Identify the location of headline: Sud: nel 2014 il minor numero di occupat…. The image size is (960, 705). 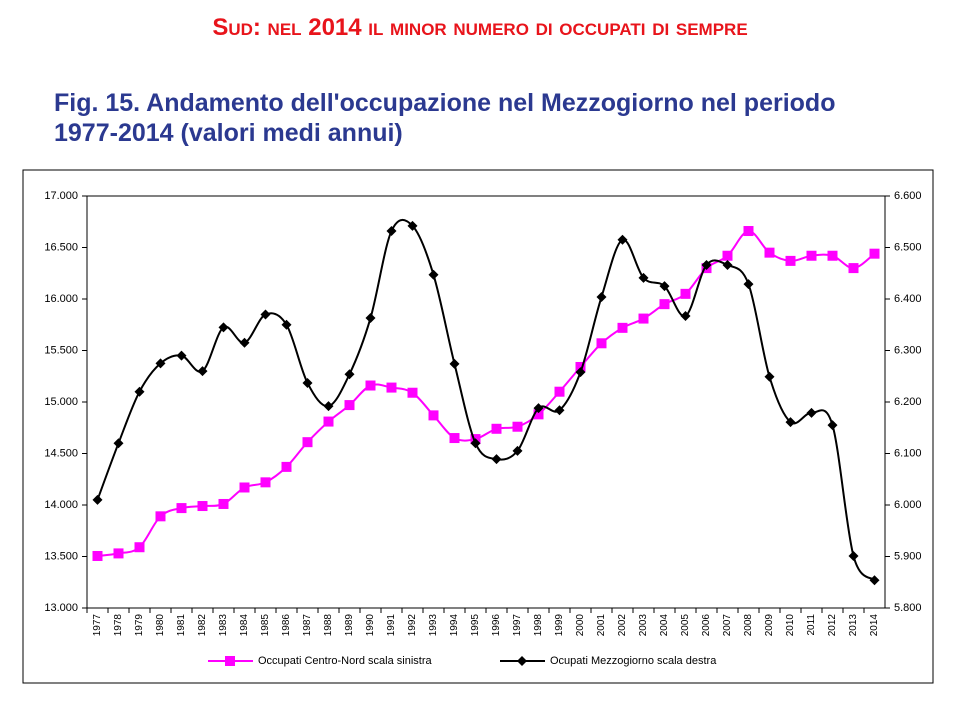
(480, 27).